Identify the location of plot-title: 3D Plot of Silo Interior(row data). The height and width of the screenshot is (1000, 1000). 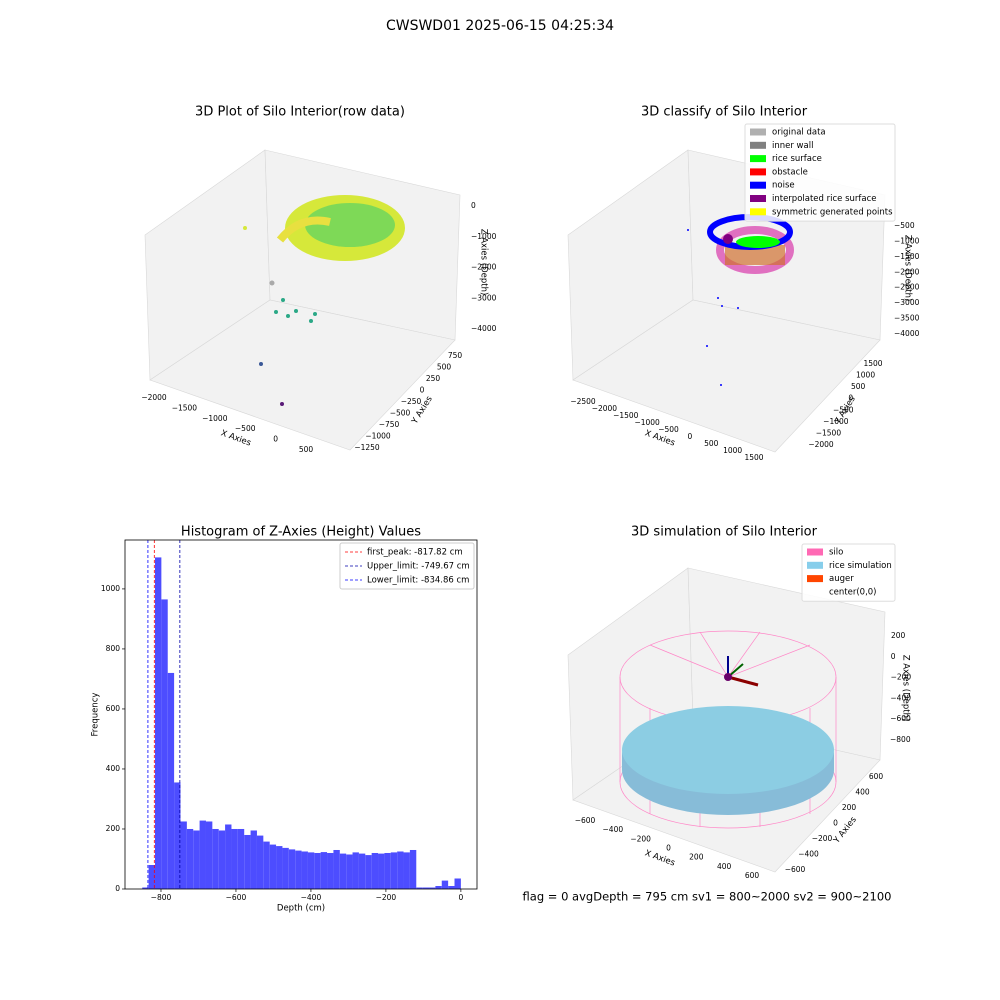
(300, 112).